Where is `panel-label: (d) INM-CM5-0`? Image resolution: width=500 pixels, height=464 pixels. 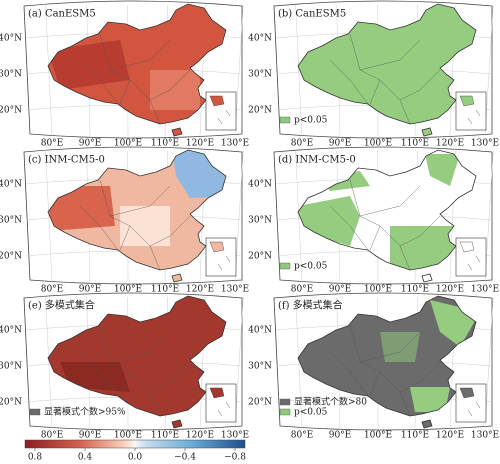
panel-label: (d) INM-CM5-0 is located at coordinates (317, 160).